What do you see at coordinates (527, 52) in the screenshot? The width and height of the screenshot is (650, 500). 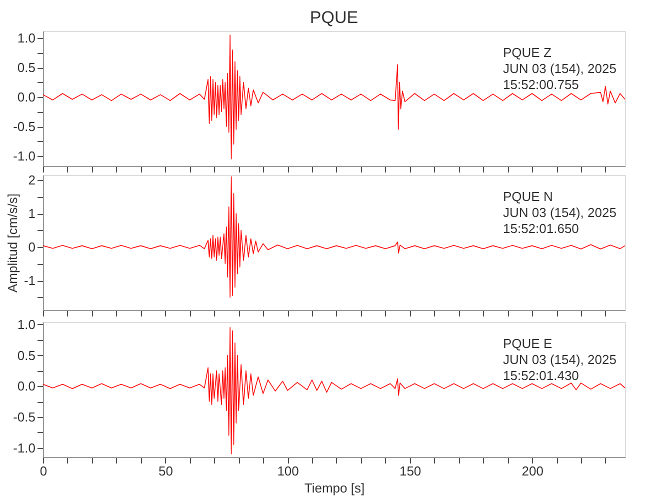 I see `annotation: PQUE Z` at bounding box center [527, 52].